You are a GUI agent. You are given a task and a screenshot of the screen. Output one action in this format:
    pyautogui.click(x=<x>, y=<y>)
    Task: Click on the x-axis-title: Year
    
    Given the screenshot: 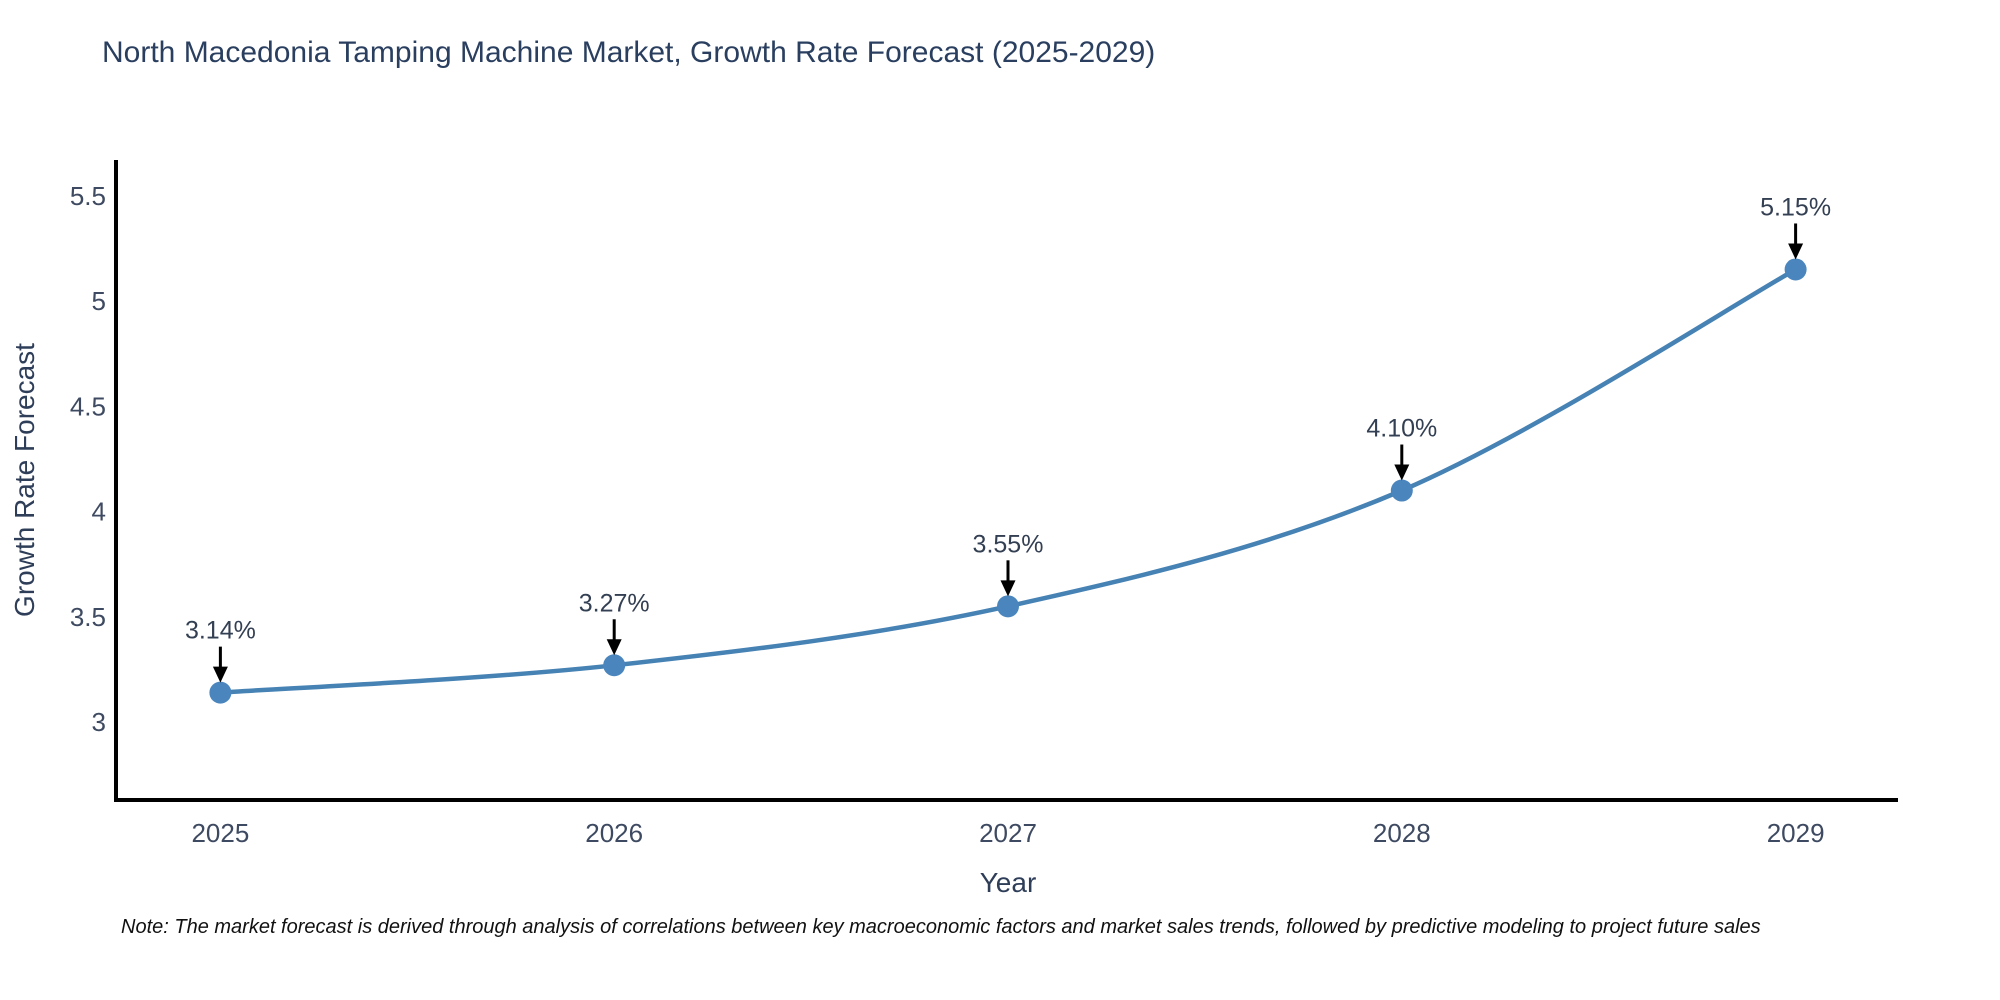 What is the action you would take?
    pyautogui.click(x=1008, y=882)
    